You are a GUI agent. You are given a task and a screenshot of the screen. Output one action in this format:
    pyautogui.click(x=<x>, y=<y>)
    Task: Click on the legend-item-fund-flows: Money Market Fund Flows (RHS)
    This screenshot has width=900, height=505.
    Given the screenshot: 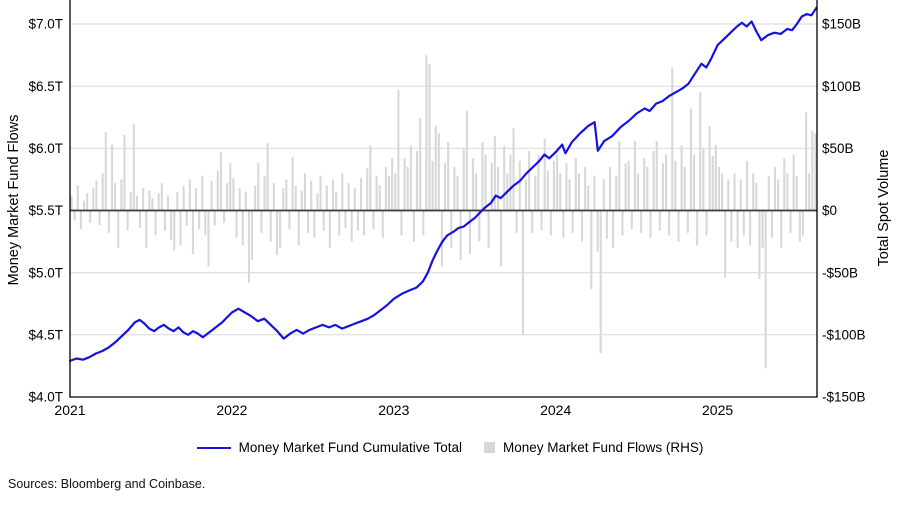 What is the action you would take?
    pyautogui.click(x=593, y=447)
    